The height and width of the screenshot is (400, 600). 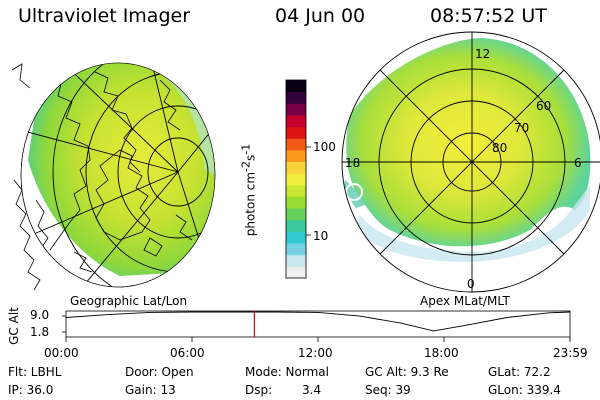 I want to click on right-panel-label: Apex MLat/MLT, so click(x=465, y=301).